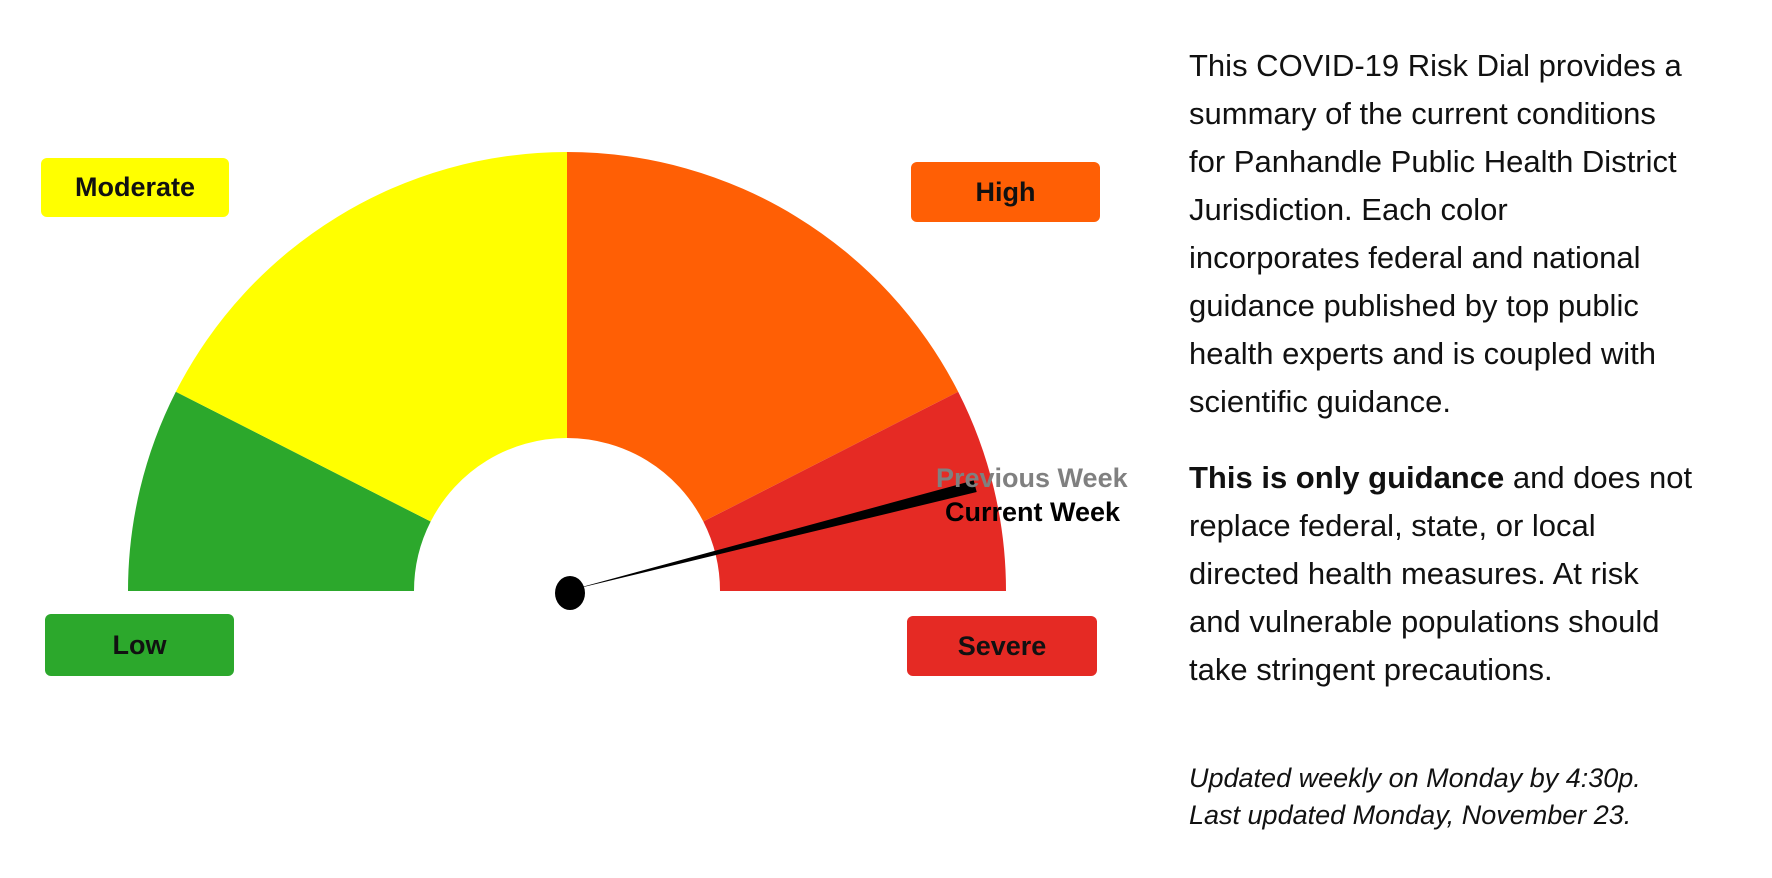  What do you see at coordinates (1347, 477) in the screenshot?
I see `guidance-emphasis: This is only guidance` at bounding box center [1347, 477].